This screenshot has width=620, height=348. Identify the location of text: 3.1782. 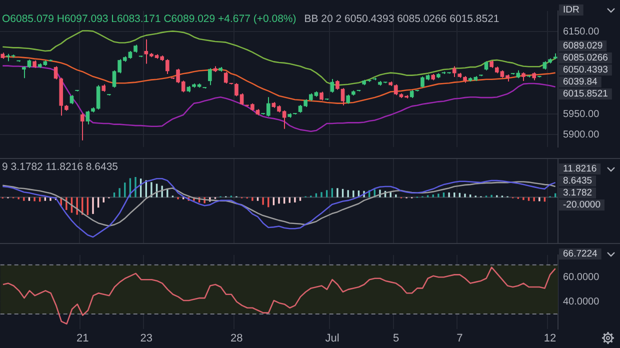
(577, 193).